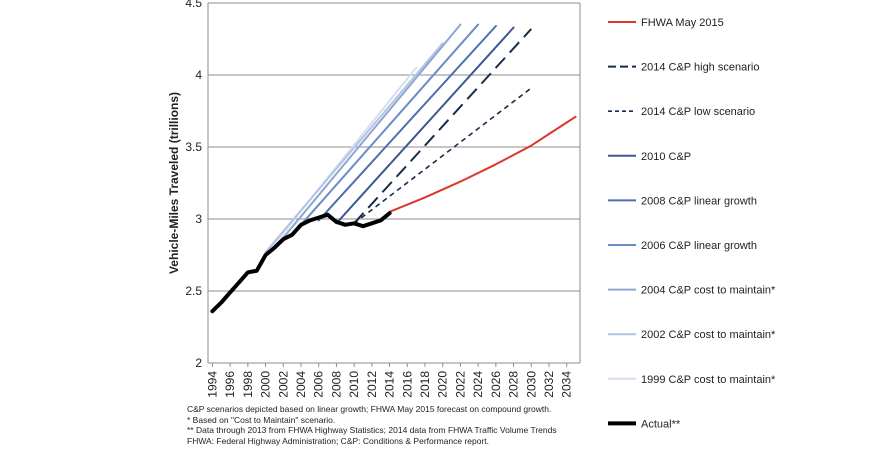 The image size is (890, 450). I want to click on y-tick-label: 2, so click(198, 363).